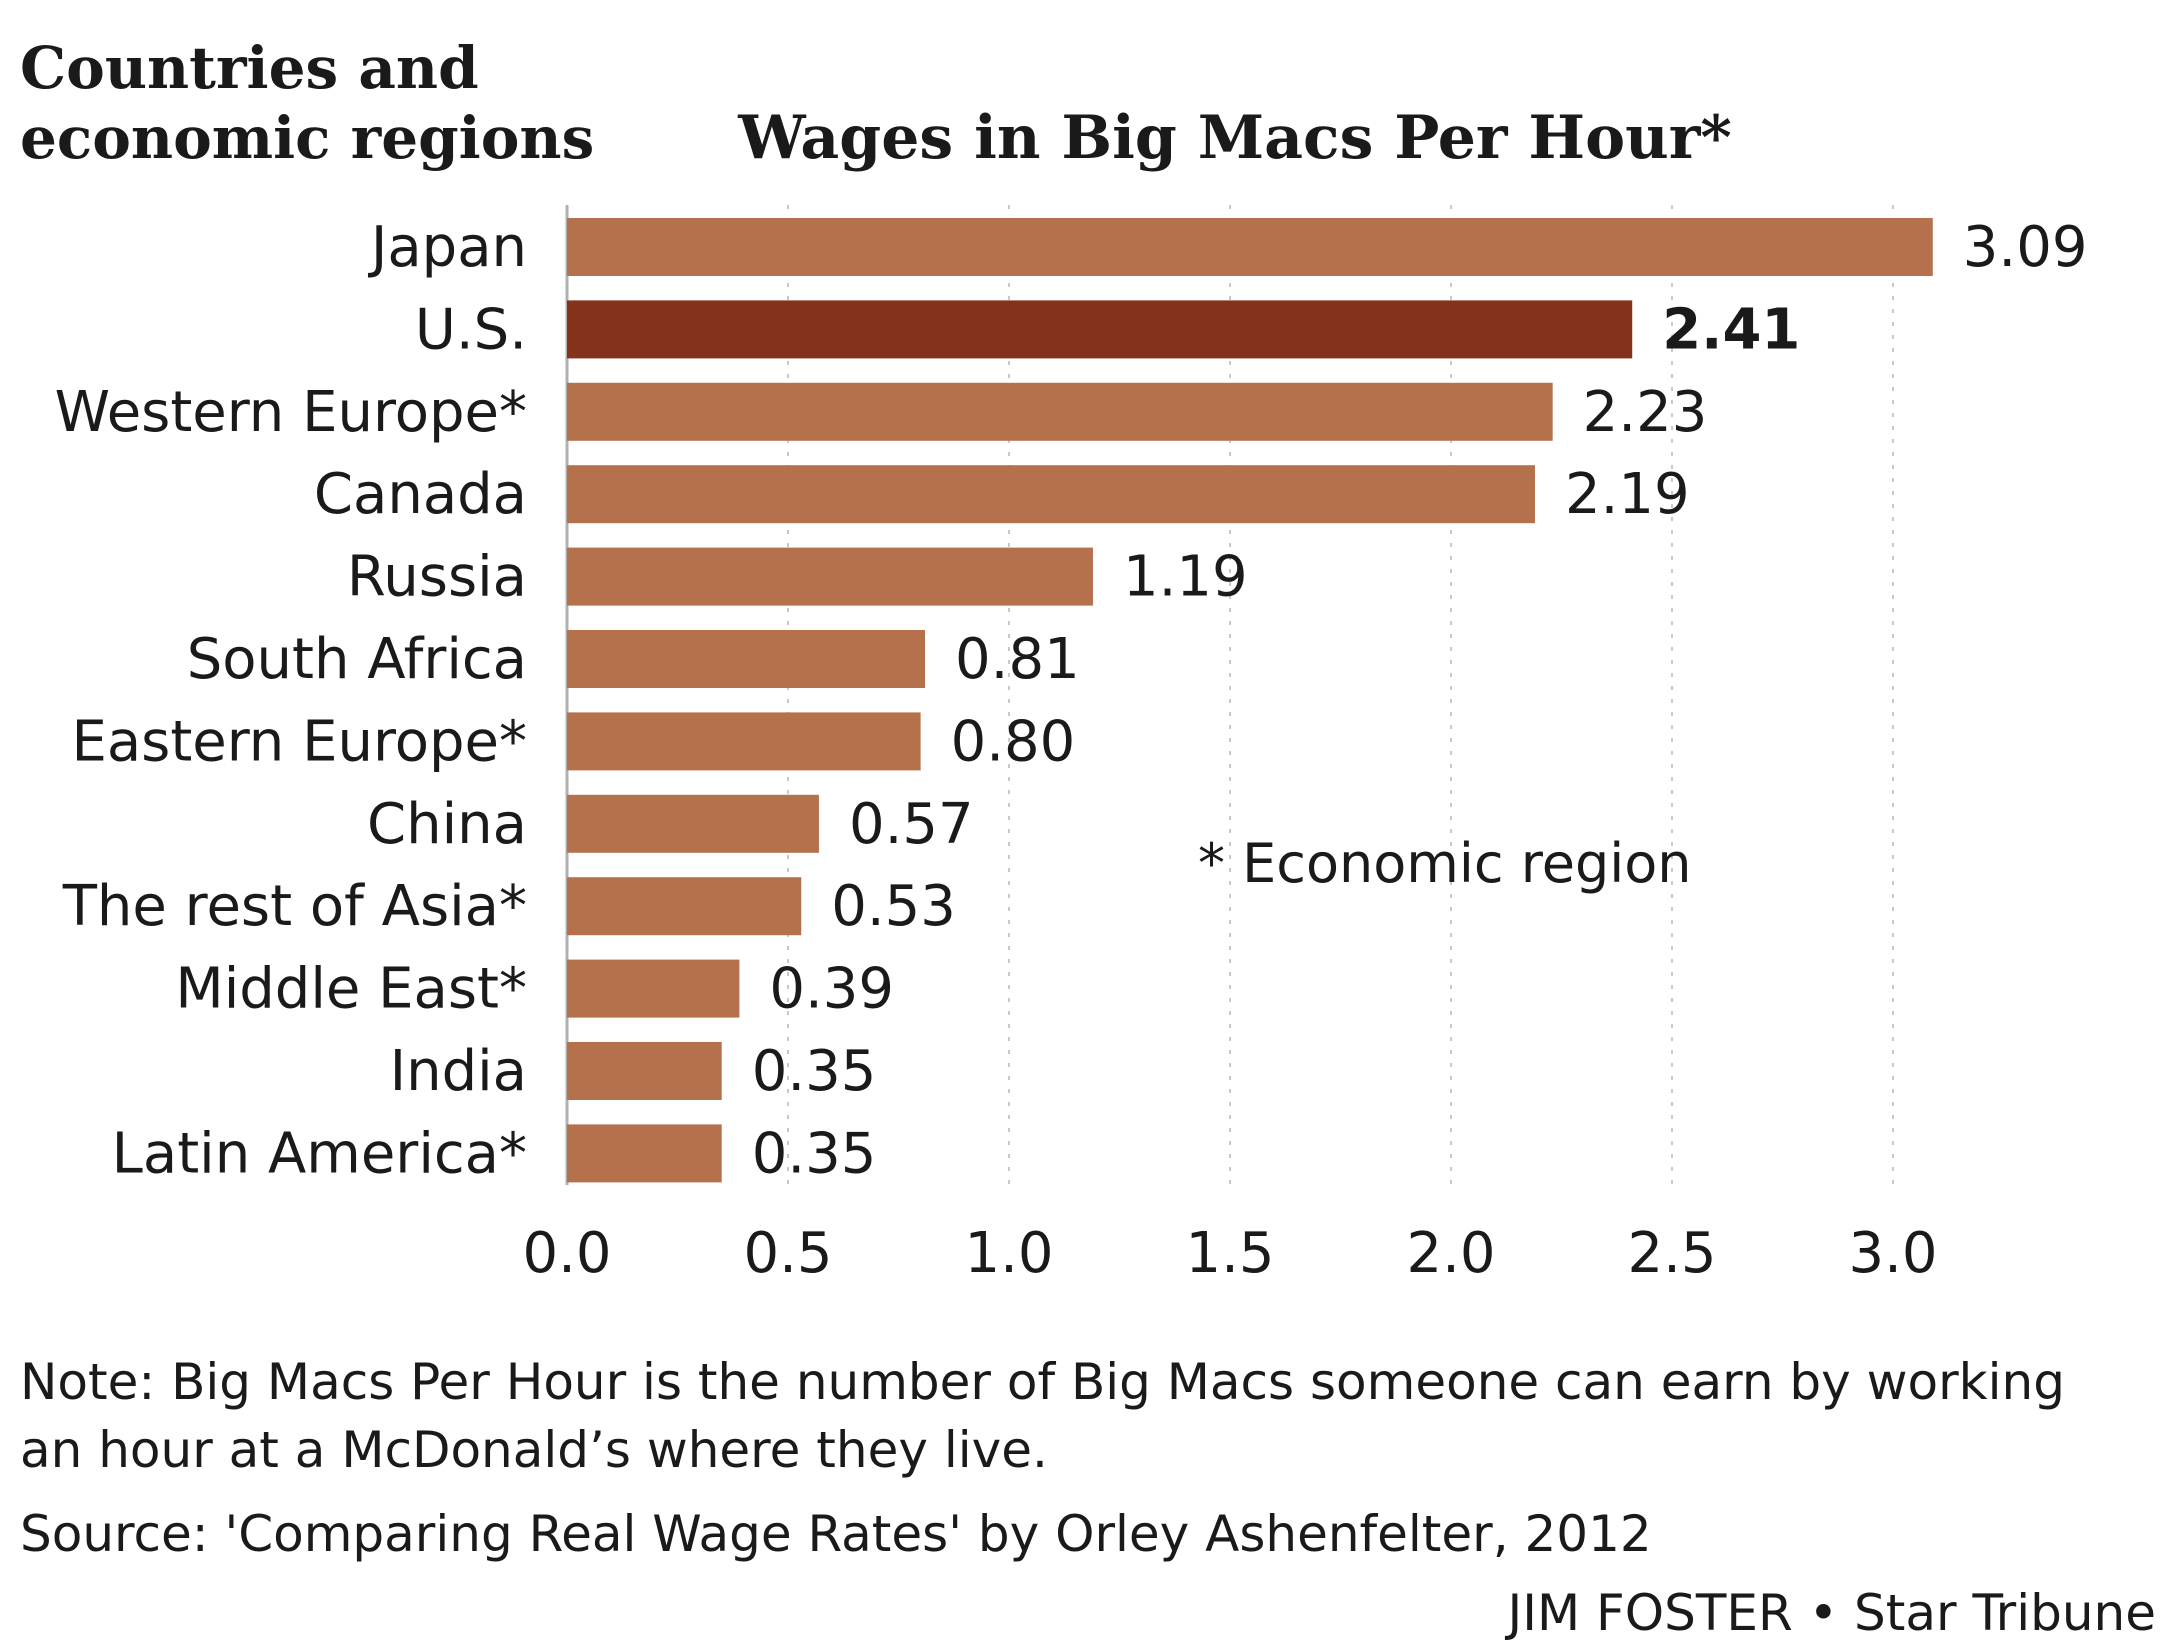 This screenshot has width=2160, height=1646. Describe the element at coordinates (1832, 1613) in the screenshot. I see `credit-line: JIM FOSTER • Star Tribune` at that location.